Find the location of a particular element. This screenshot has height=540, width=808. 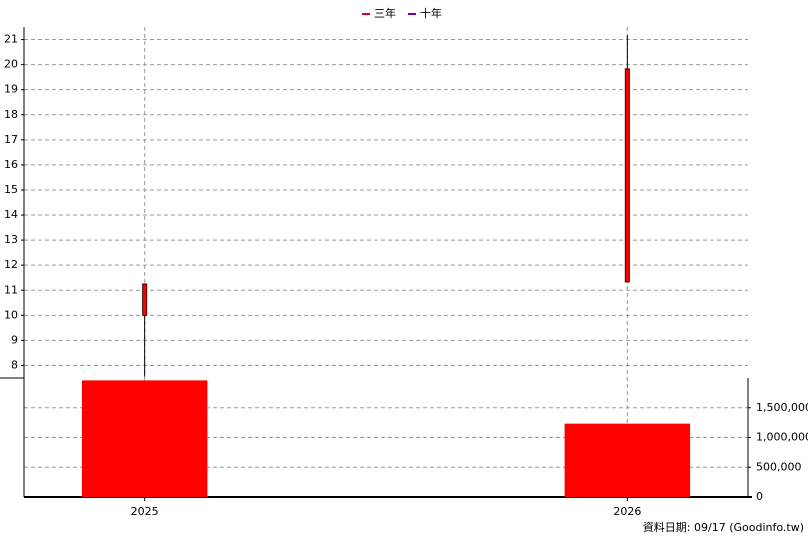

y-tick-label: 15 is located at coordinates (11, 189).